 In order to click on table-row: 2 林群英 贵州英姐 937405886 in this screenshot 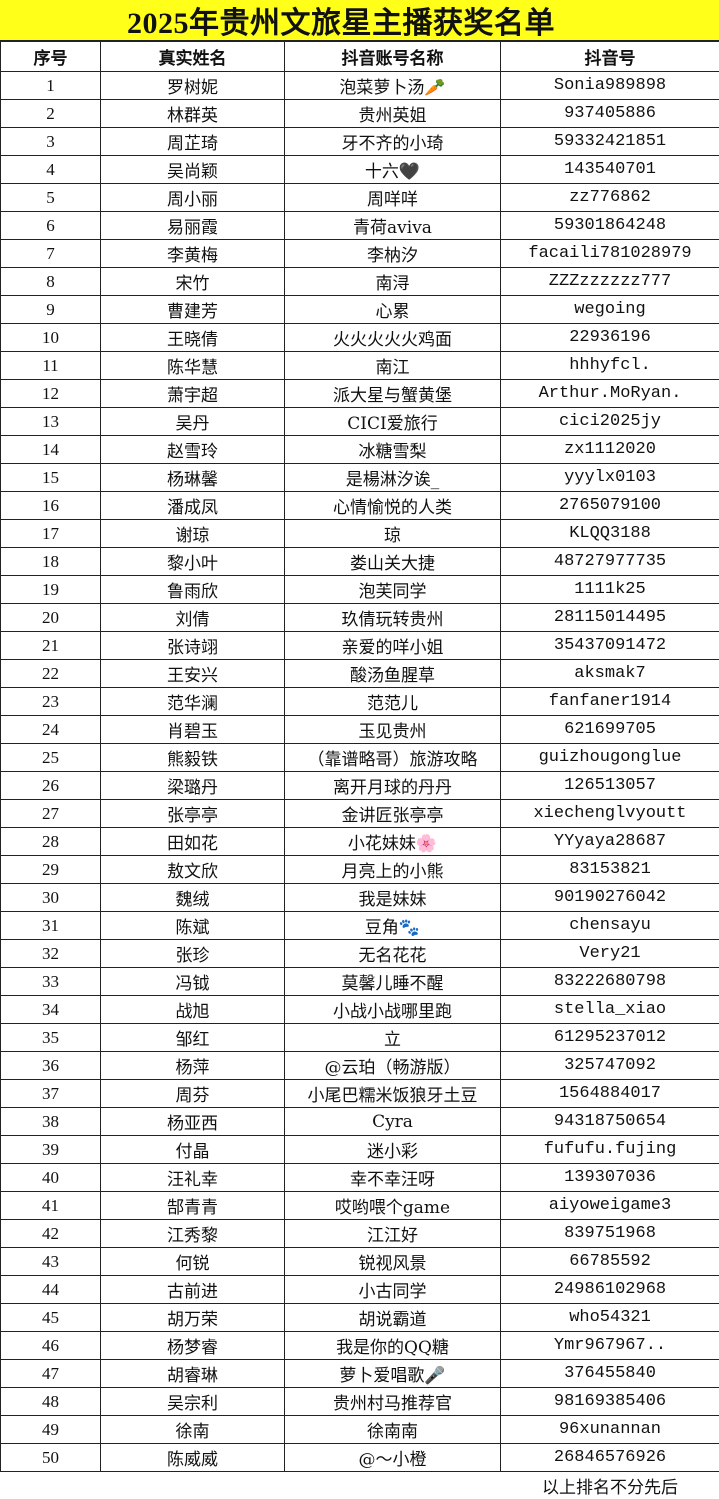, I will do `click(359, 113)`.